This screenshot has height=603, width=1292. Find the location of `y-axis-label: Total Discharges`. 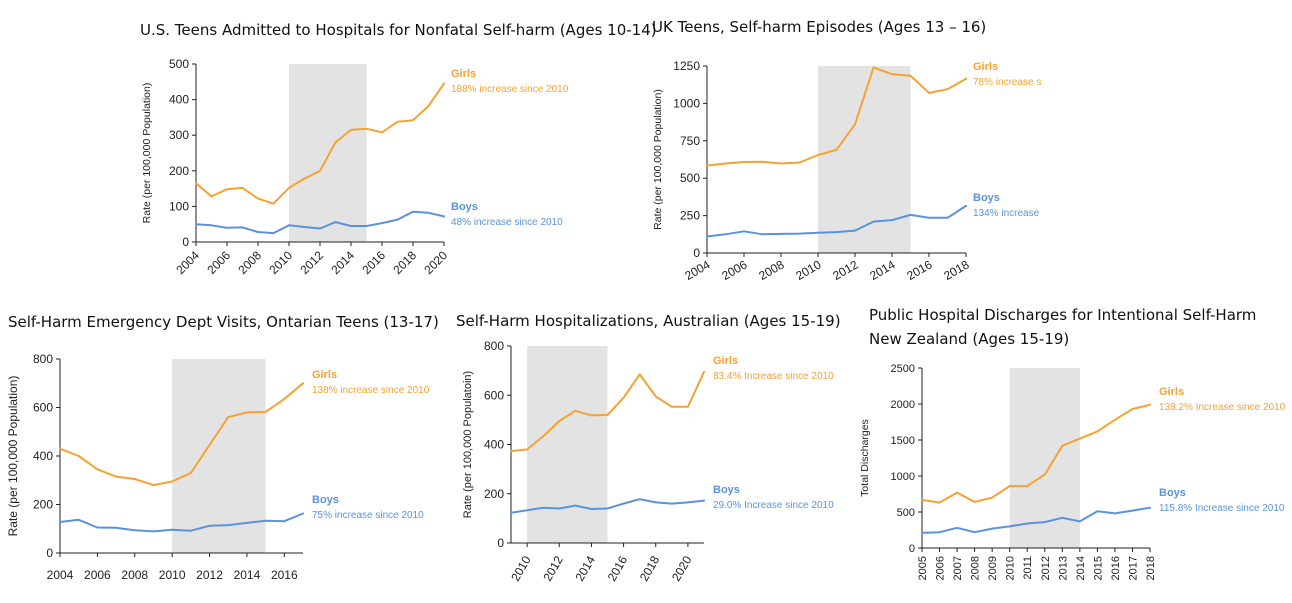

y-axis-label: Total Discharges is located at coordinates (865, 458).